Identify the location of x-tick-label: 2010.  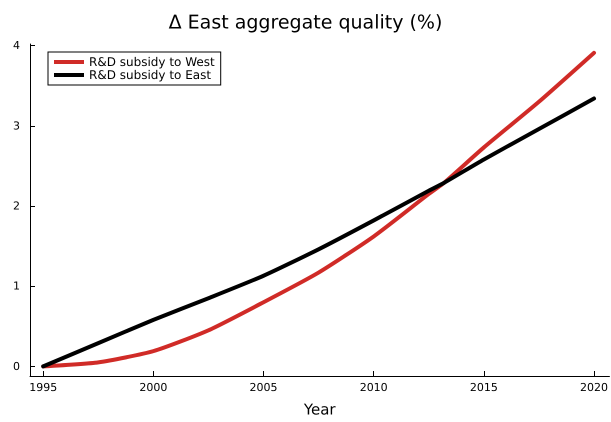
(374, 387).